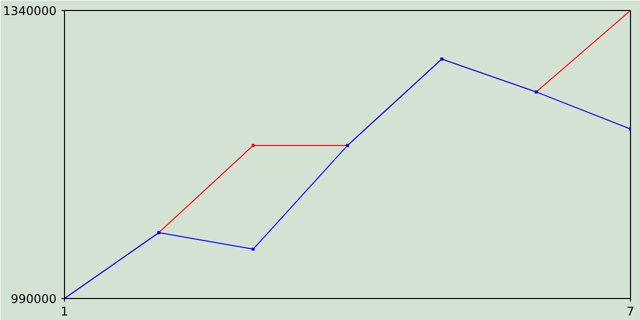  What do you see at coordinates (30, 11) in the screenshot?
I see `y-tick-label: 1340000` at bounding box center [30, 11].